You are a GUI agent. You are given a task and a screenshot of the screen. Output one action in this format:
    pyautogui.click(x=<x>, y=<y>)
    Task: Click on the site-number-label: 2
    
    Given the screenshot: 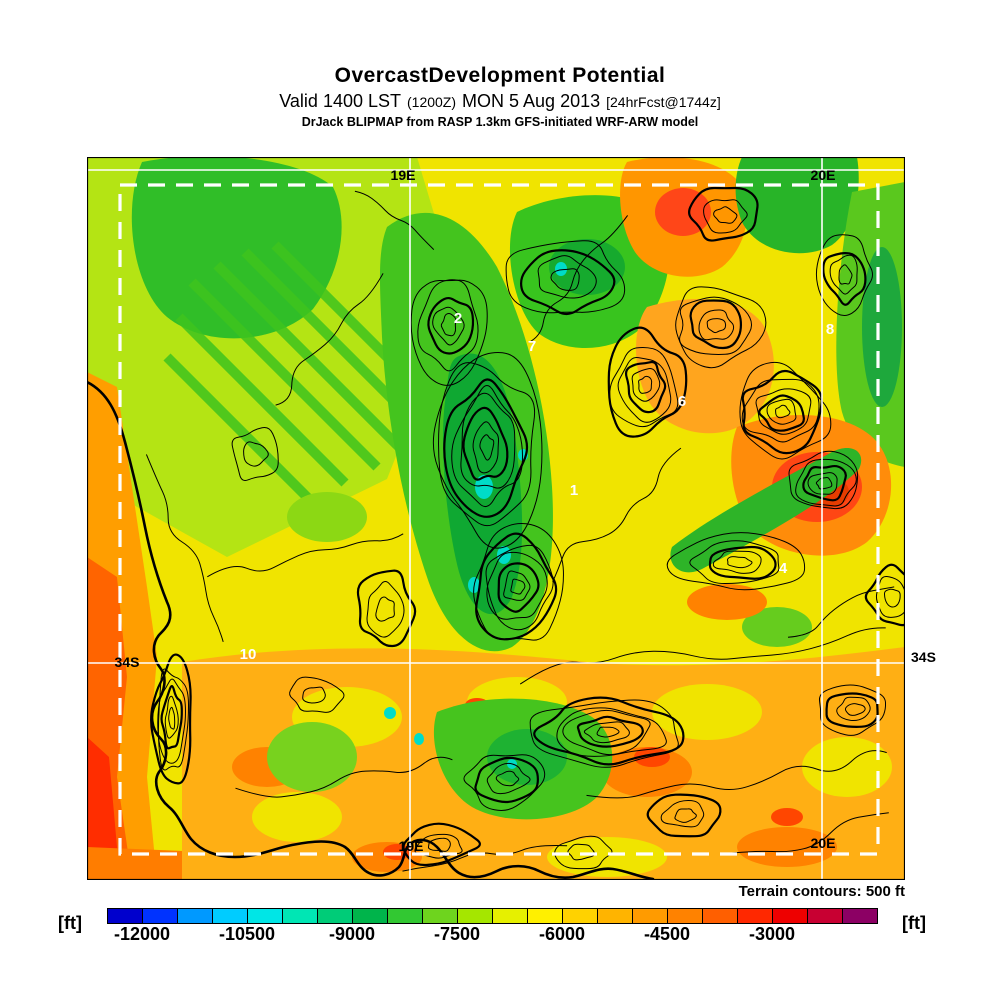 What is the action you would take?
    pyautogui.click(x=458, y=318)
    